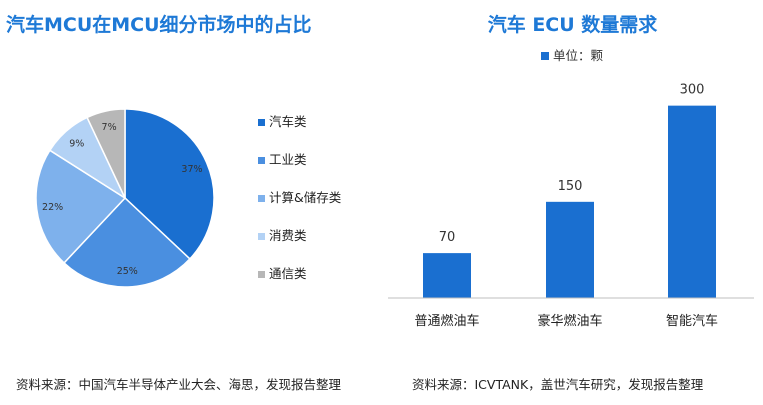 Image resolution: width=763 pixels, height=405 pixels. What do you see at coordinates (692, 321) in the screenshot?
I see `bar-category-label-3: 智能汽车` at bounding box center [692, 321].